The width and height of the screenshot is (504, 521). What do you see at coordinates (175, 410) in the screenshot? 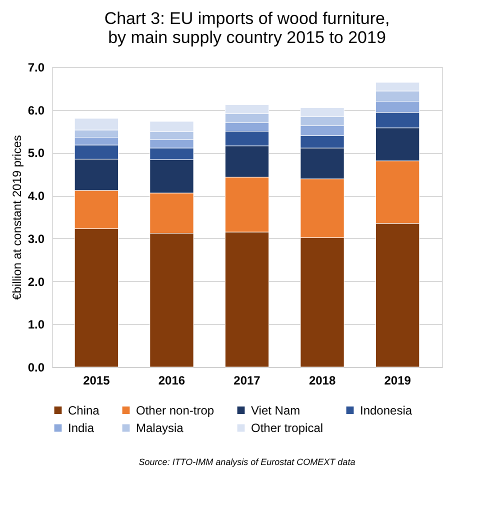
I see `legend-label: Other non-trop` at bounding box center [175, 410].